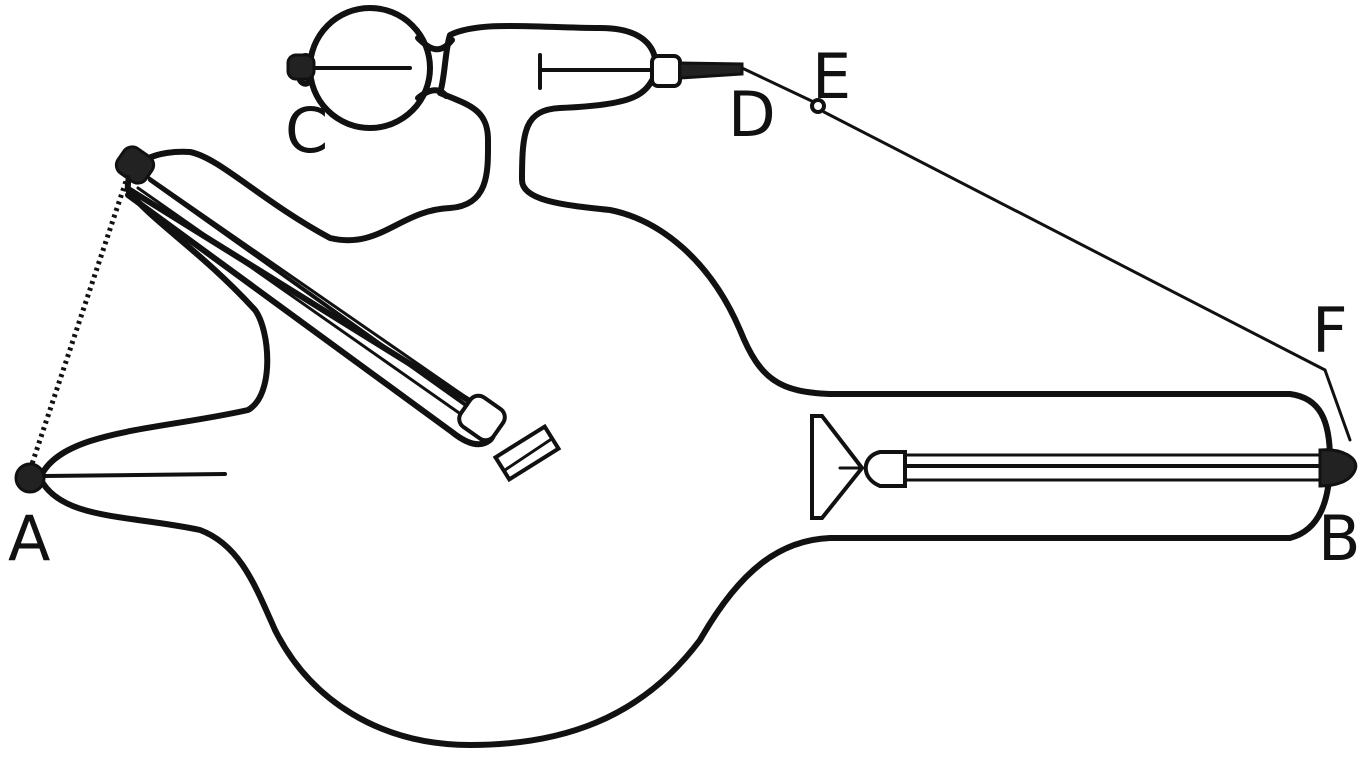 The width and height of the screenshot is (1372, 759). What do you see at coordinates (780, 86) in the screenshot?
I see `wire-d-e` at bounding box center [780, 86].